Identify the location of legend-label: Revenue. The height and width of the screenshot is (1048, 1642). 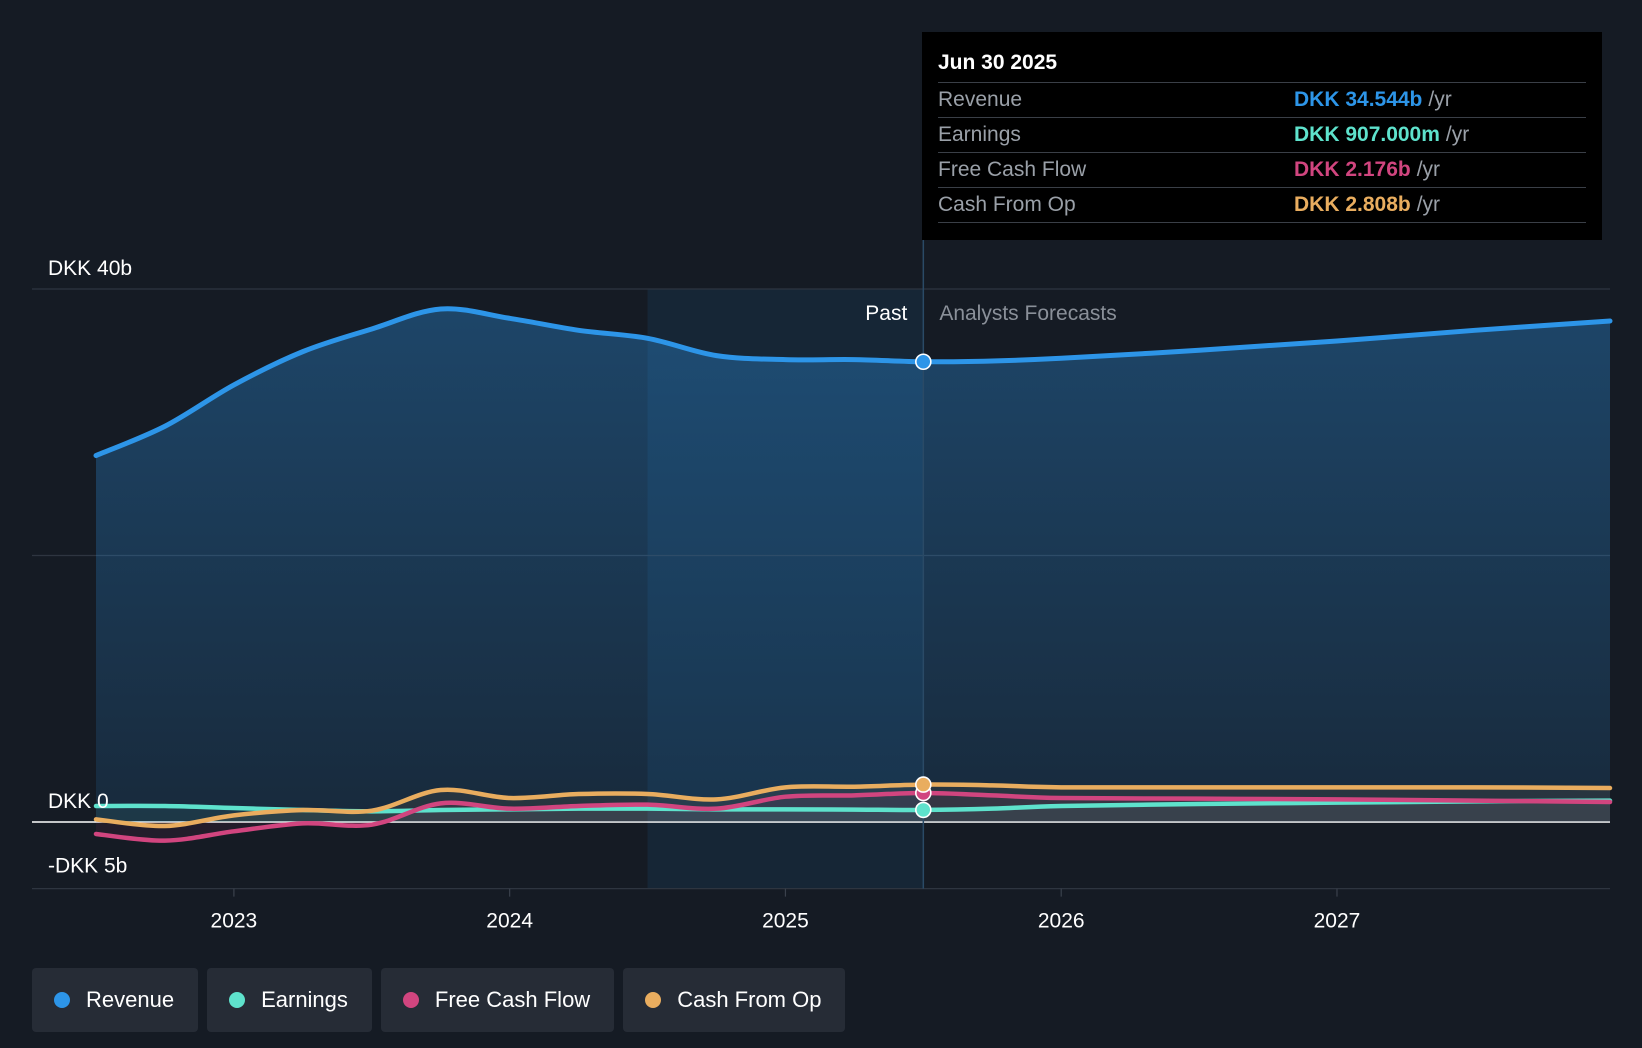
(130, 999).